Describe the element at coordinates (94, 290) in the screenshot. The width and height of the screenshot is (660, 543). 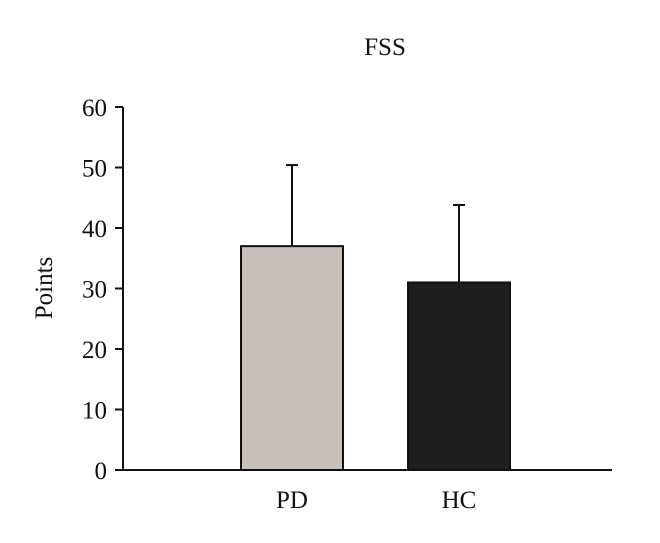
I see `y-tick-label: 30` at that location.